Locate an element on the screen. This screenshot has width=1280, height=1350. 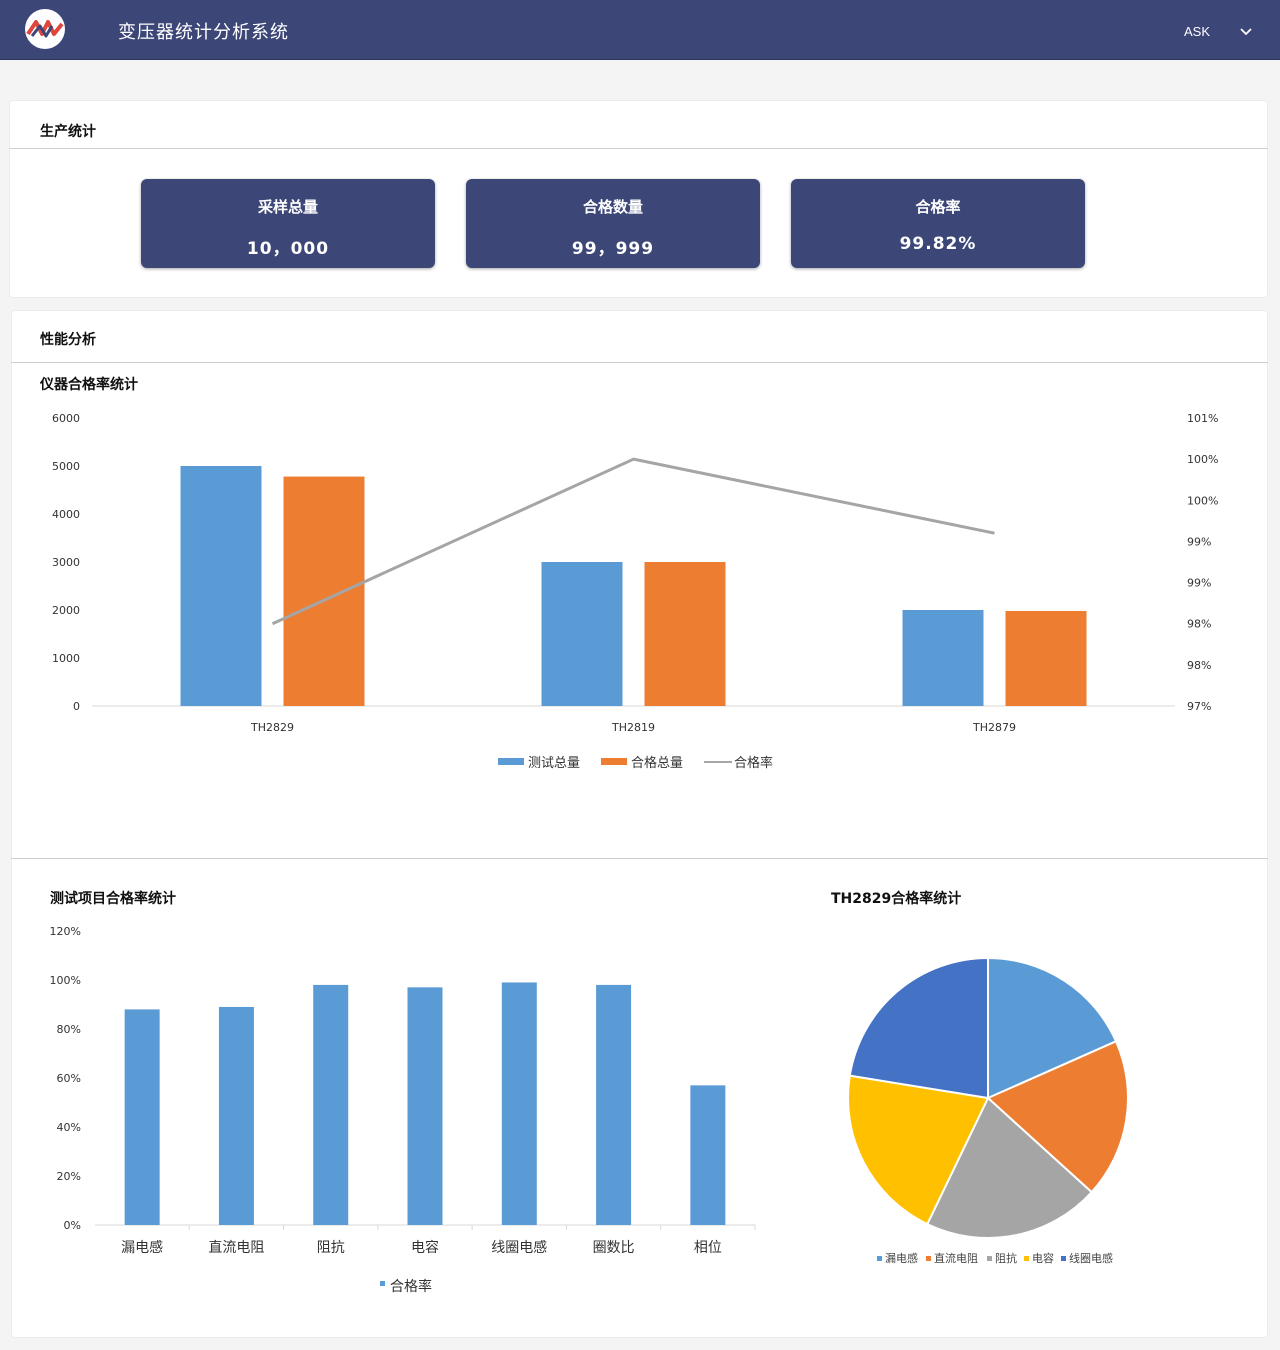
x-axis-tick-label: 相位 is located at coordinates (708, 1248).